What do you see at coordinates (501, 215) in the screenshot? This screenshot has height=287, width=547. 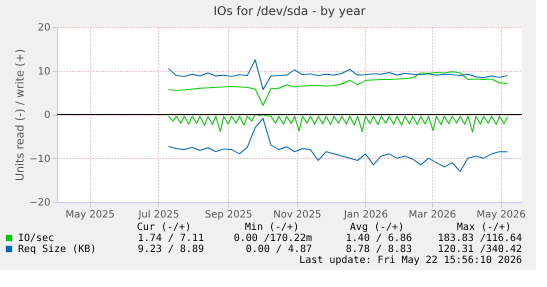 I see `x-tick-label: May 2026` at bounding box center [501, 215].